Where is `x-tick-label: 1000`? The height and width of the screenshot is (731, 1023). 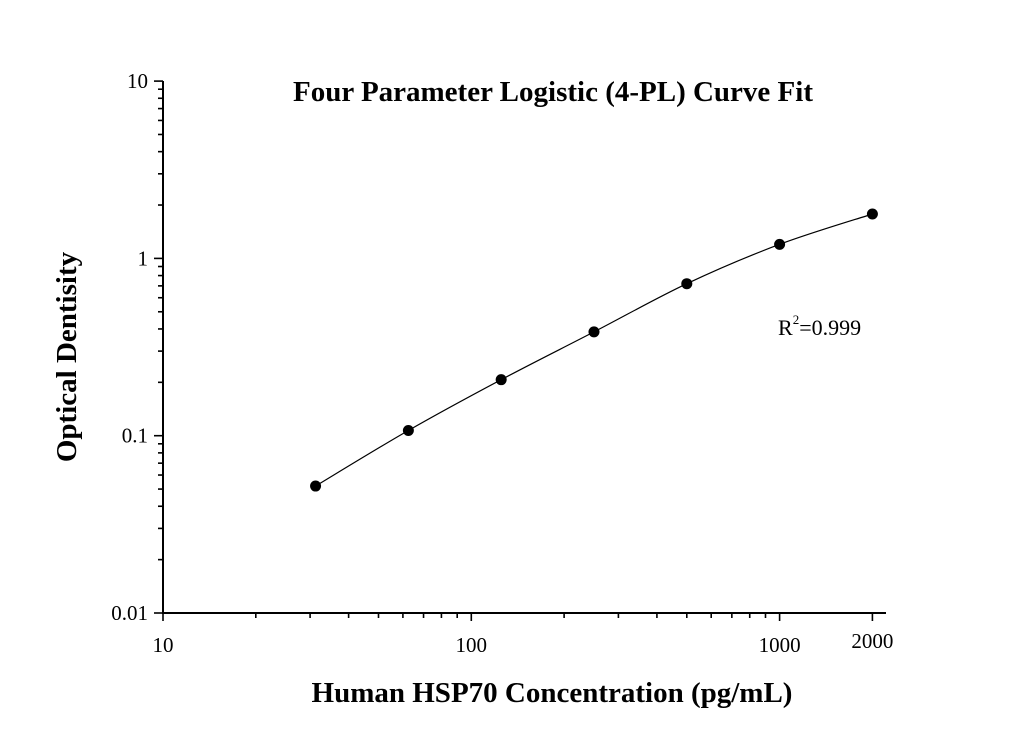 x-tick-label: 1000 is located at coordinates (780, 645).